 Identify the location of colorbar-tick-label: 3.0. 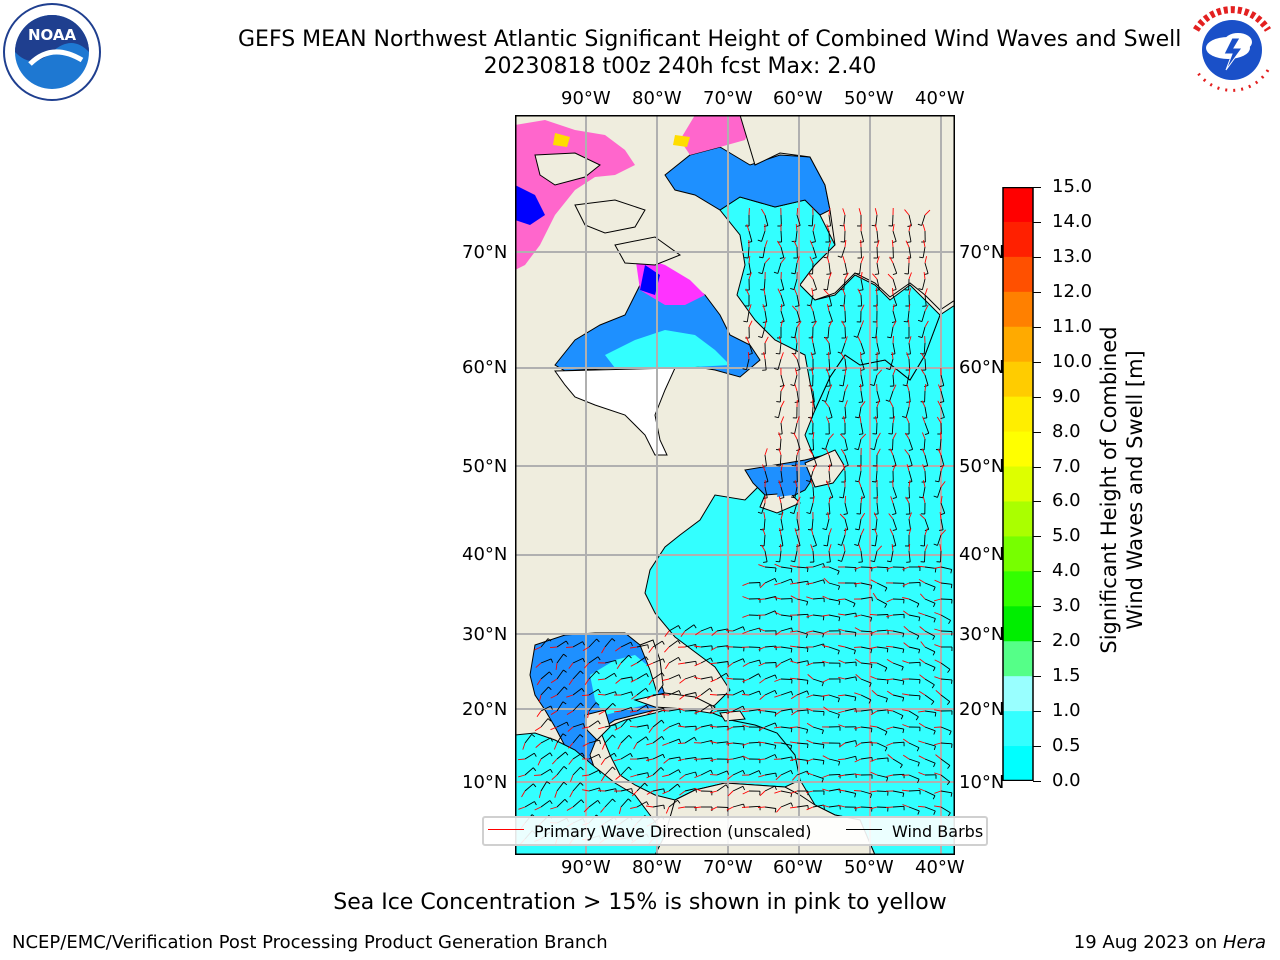
(1066, 606).